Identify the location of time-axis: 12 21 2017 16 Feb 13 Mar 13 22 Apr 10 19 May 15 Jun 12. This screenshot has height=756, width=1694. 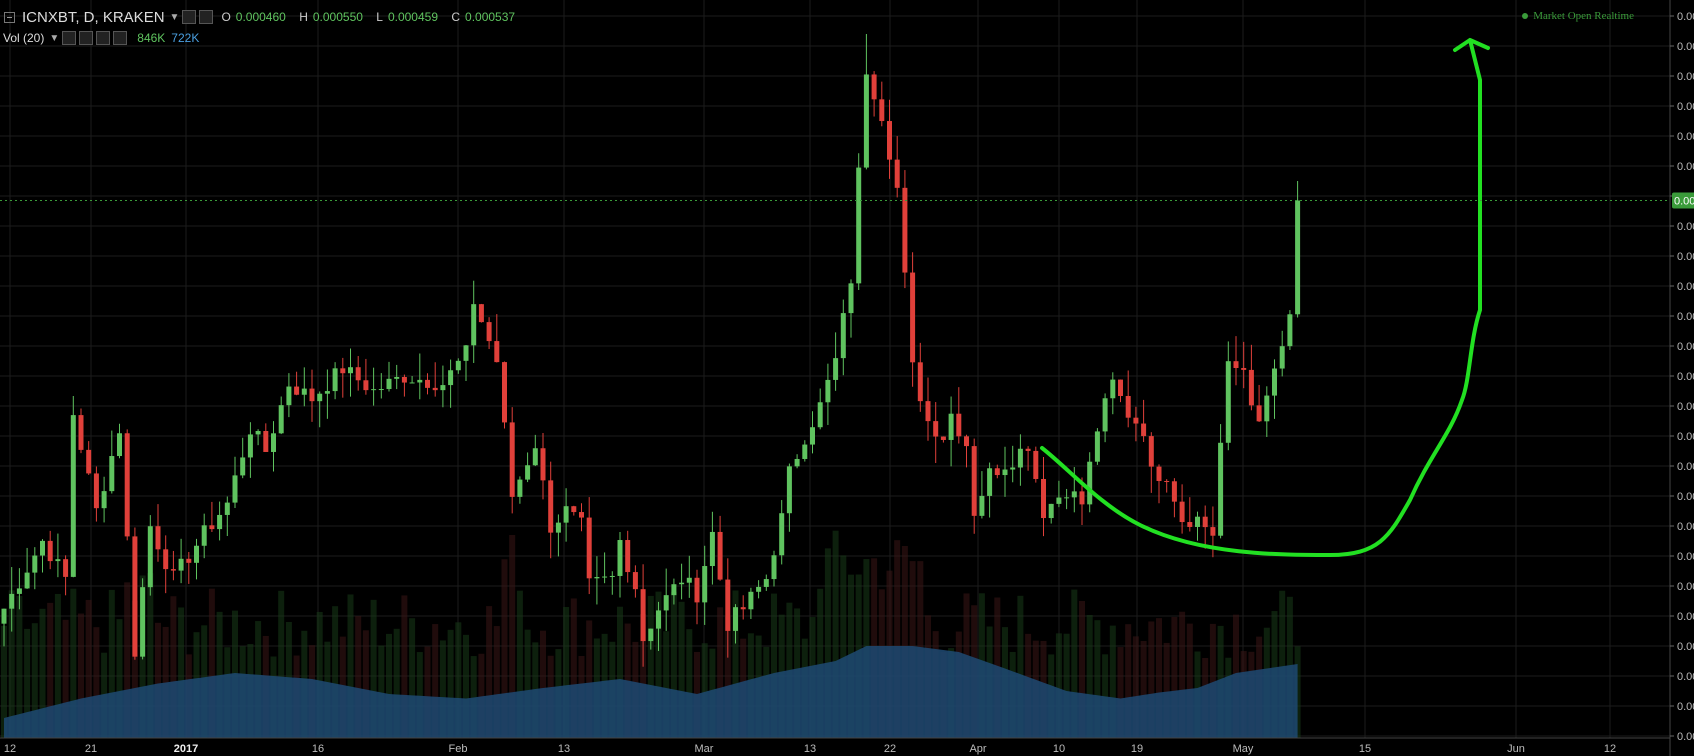
(835, 746).